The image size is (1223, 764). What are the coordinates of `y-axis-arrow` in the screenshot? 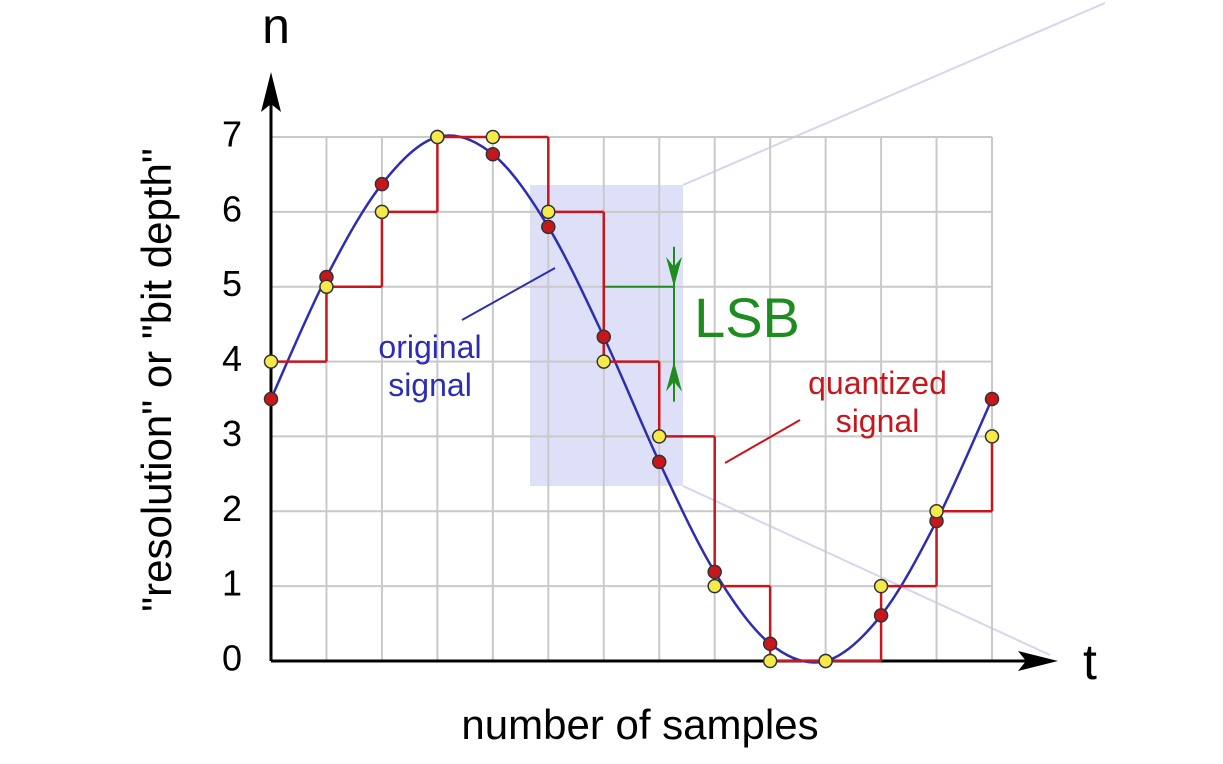 It's located at (271, 92).